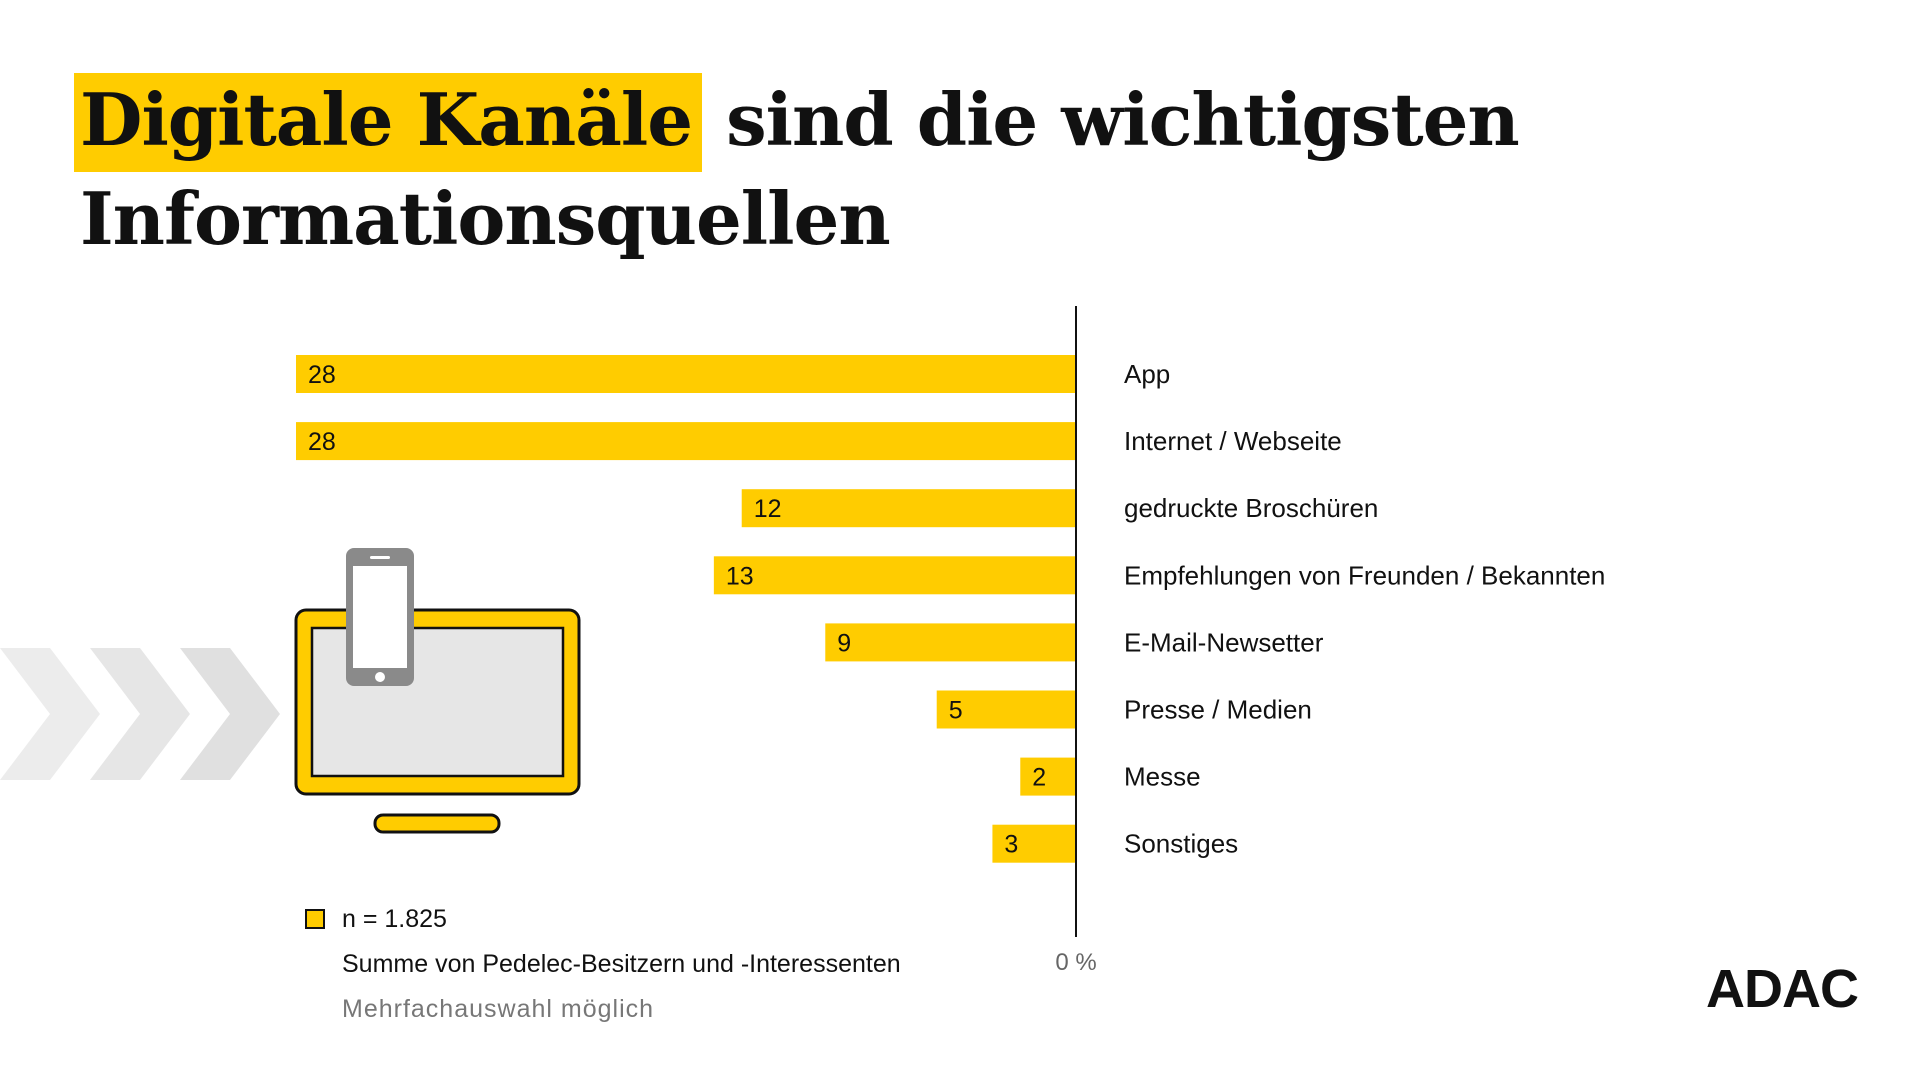 This screenshot has width=1920, height=1080. I want to click on category-label: Messe, so click(1162, 777).